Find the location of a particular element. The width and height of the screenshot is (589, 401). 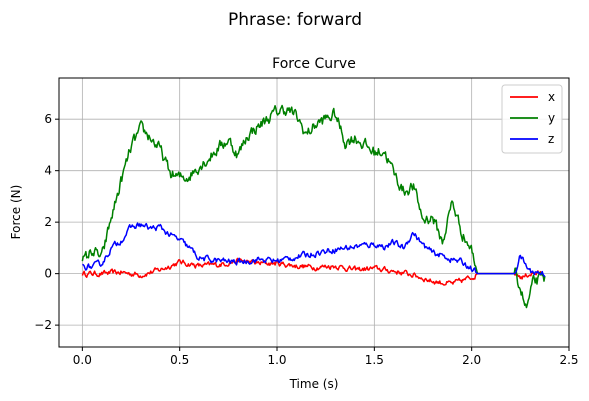

y-axis-label: Force (N) is located at coordinates (16, 212).